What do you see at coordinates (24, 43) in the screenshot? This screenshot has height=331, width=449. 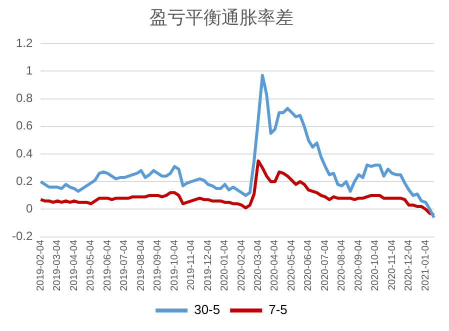 I see `y-tick-label: 1.2` at bounding box center [24, 43].